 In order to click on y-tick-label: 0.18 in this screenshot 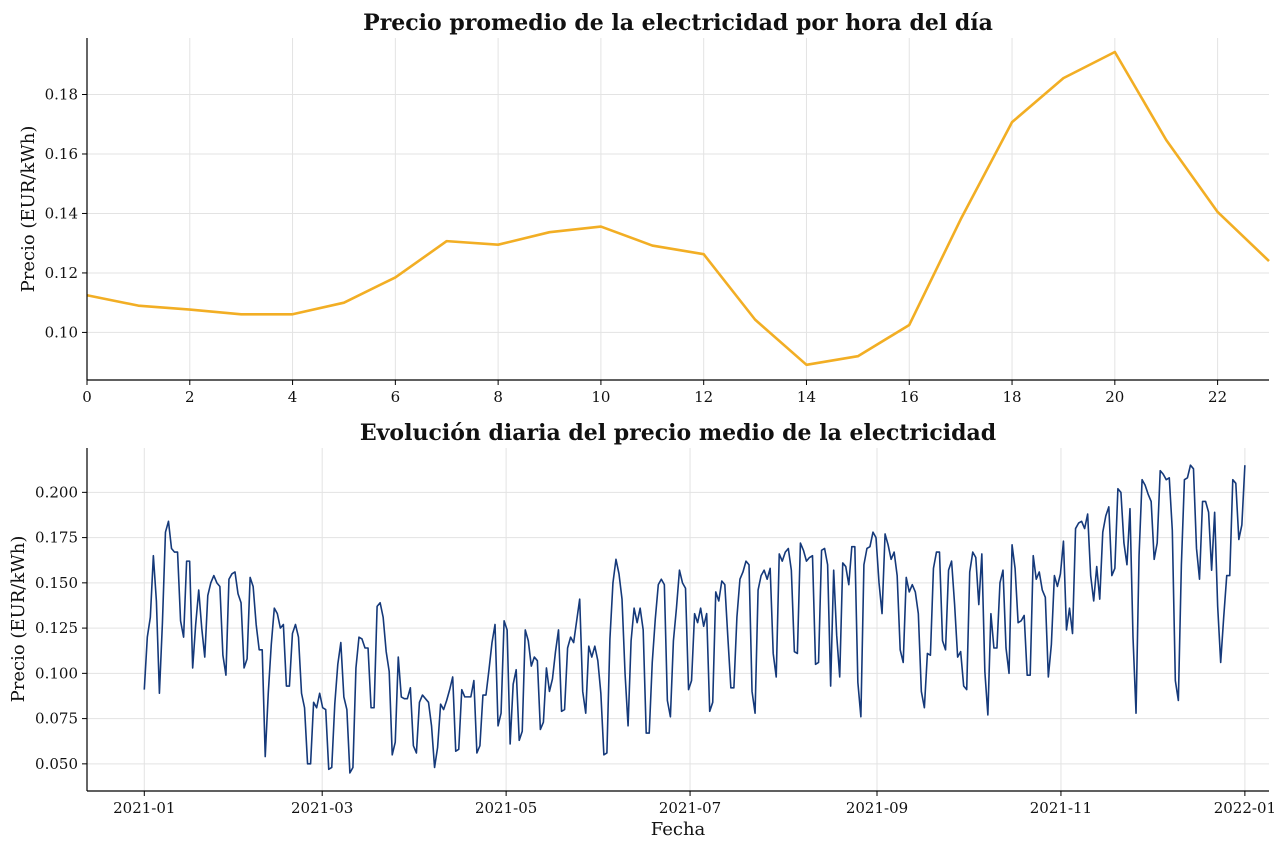, I will do `click(61, 95)`.